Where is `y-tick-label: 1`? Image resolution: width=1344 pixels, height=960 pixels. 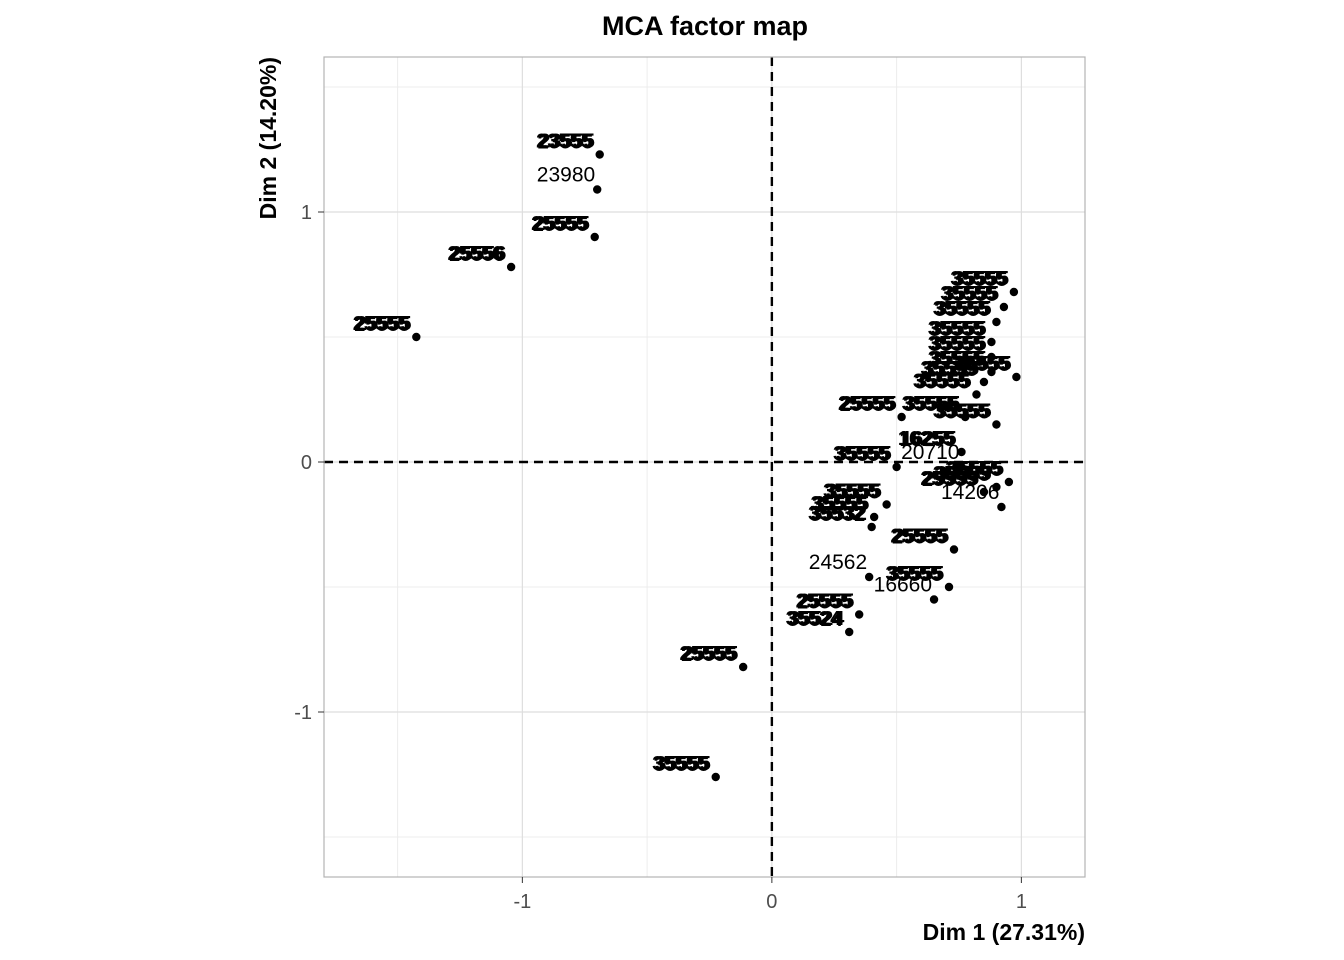
y-tick-label: 1 is located at coordinates (306, 213).